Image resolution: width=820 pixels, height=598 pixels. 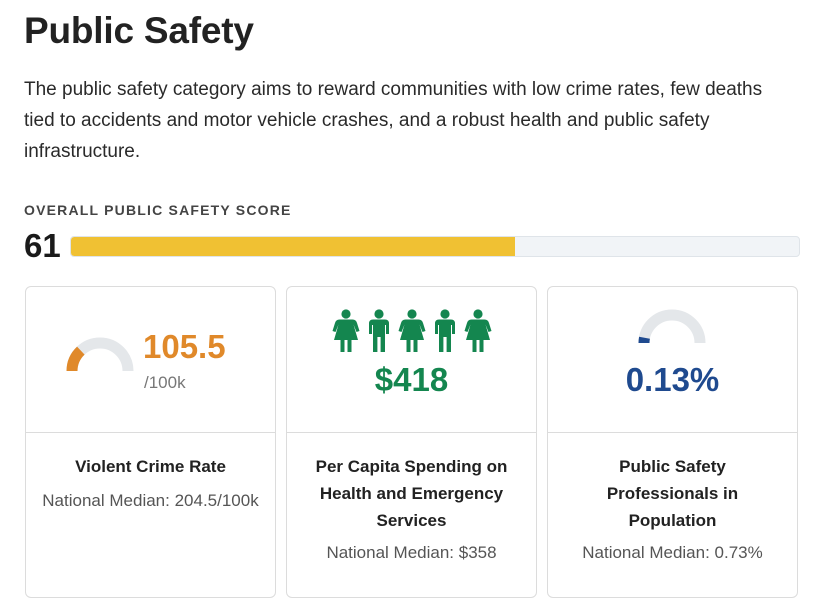 What do you see at coordinates (672, 360) in the screenshot?
I see `metric-card-visual: 0.13%` at bounding box center [672, 360].